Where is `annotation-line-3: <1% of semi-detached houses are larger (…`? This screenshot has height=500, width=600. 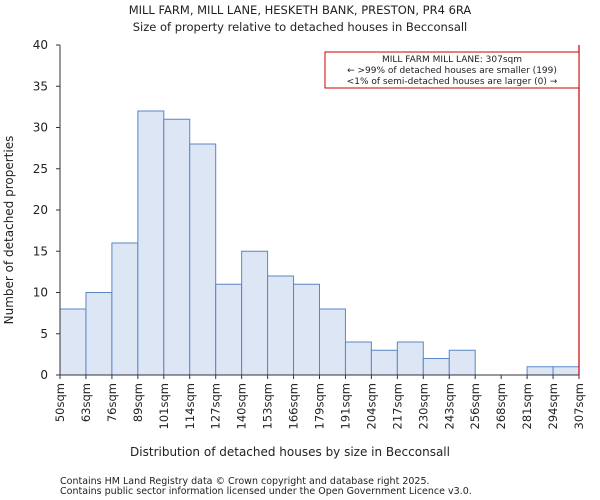 annotation-line-3: <1% of semi-detached houses are larger (… is located at coordinates (452, 82).